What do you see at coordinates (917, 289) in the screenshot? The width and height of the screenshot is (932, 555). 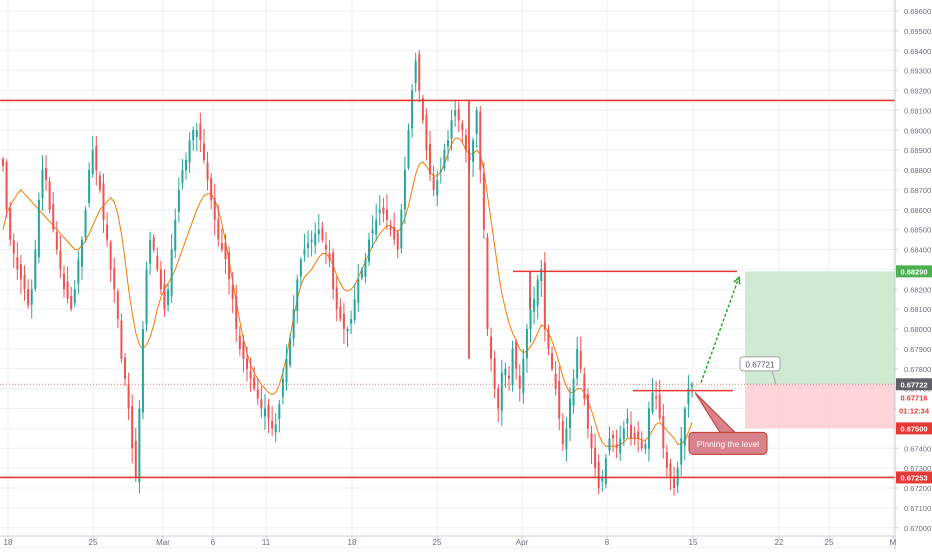 I see `y-tick-label: 0.68200` at bounding box center [917, 289].